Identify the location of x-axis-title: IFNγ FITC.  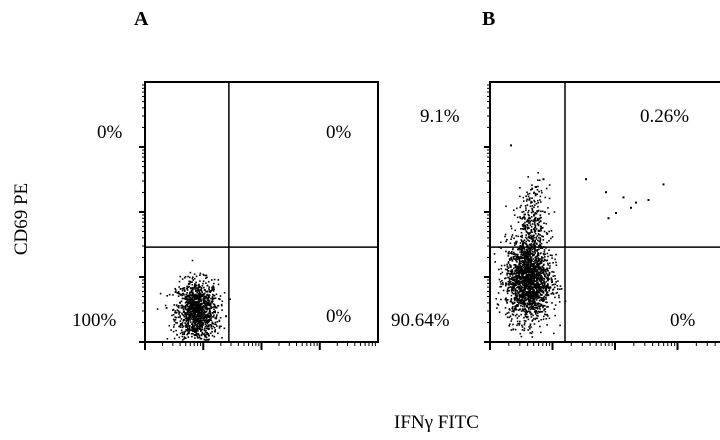
(436, 422).